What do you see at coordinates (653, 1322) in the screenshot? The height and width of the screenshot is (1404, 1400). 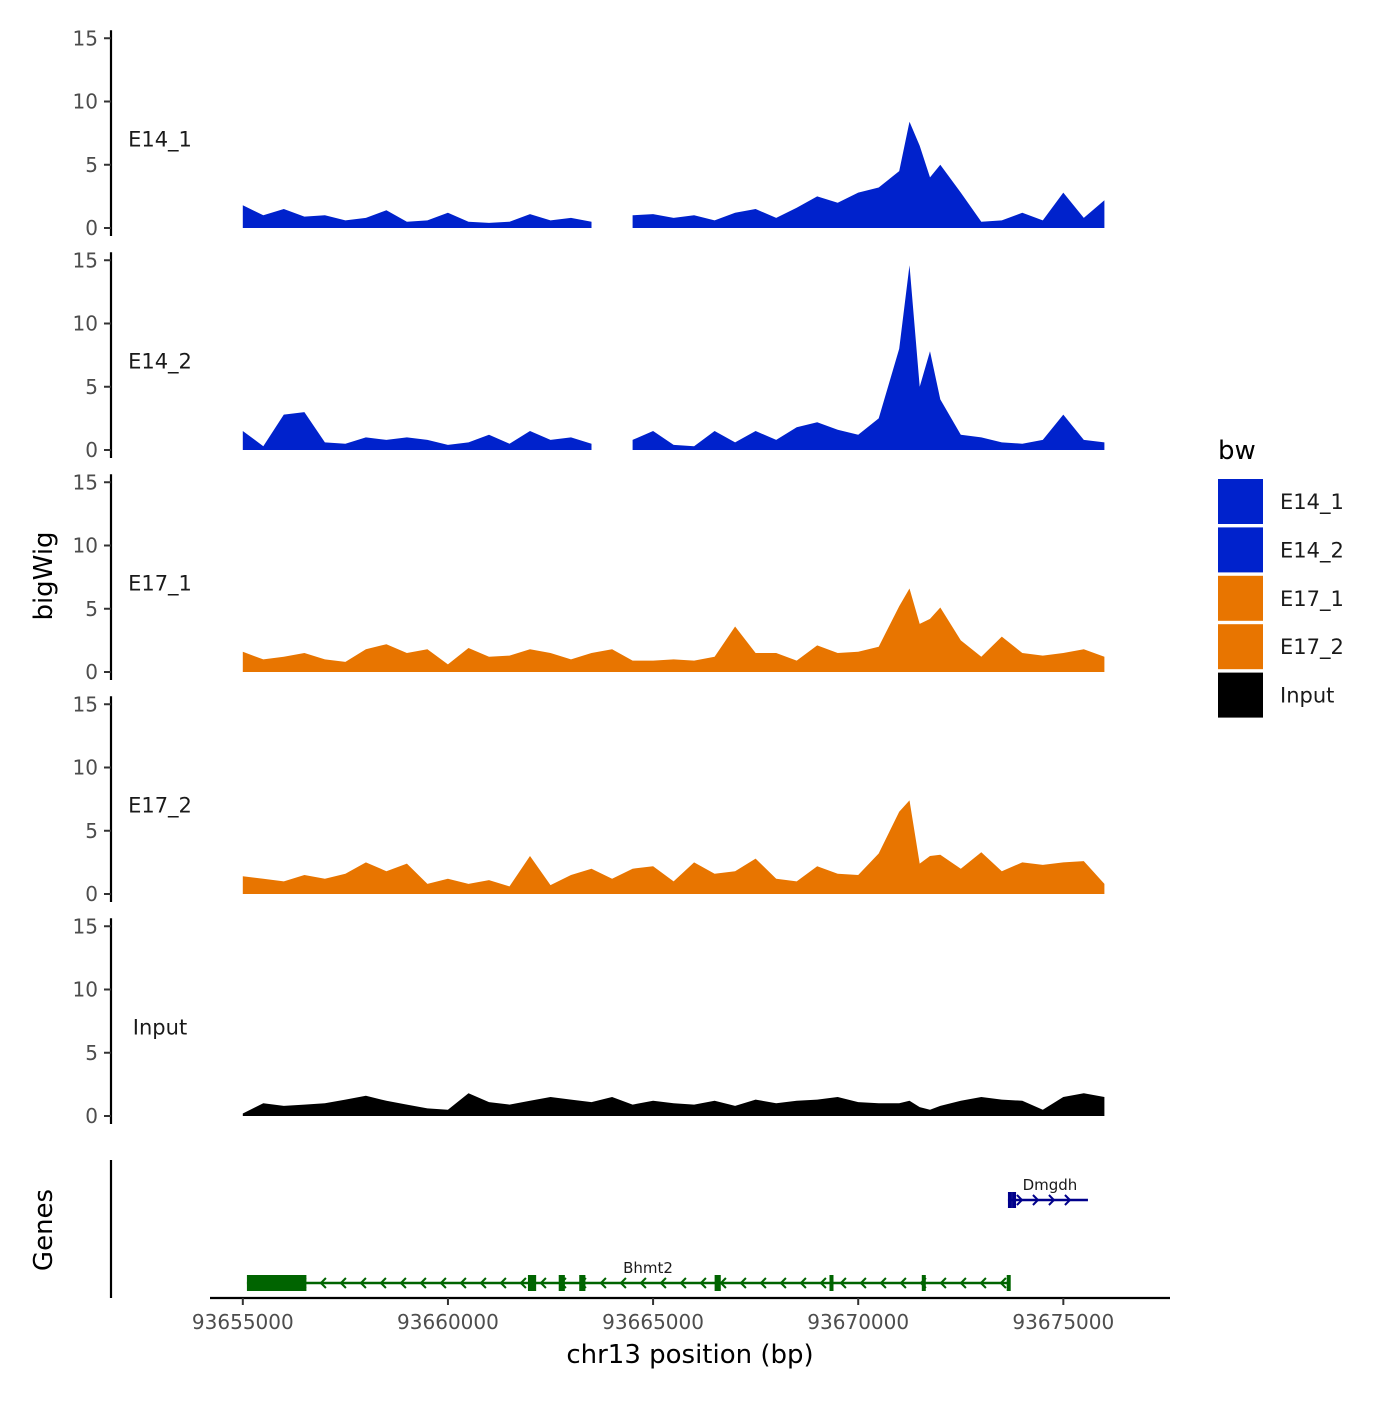 I see `x-tick-label: 93665000` at bounding box center [653, 1322].